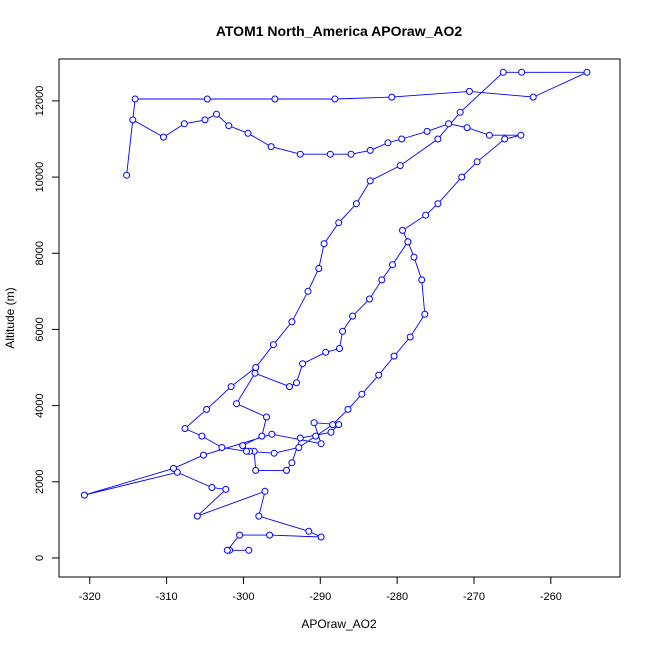 This screenshot has height=650, width=650. I want to click on x-tick-label: -310, so click(167, 597).